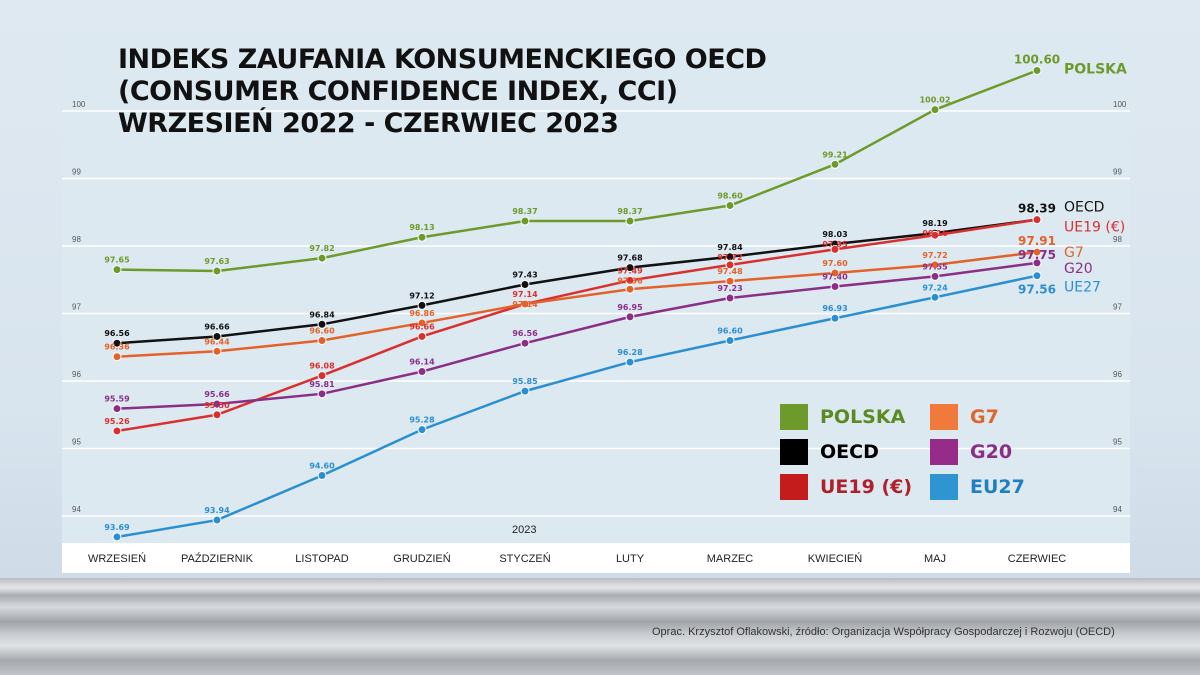  Describe the element at coordinates (934, 255) in the screenshot. I see `data-label: 97.72` at that location.